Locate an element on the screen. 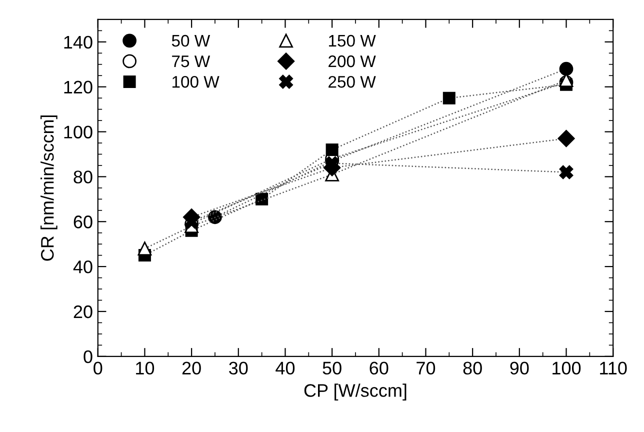 This screenshot has height=432, width=644. x-tick-label: 100 is located at coordinates (566, 368).